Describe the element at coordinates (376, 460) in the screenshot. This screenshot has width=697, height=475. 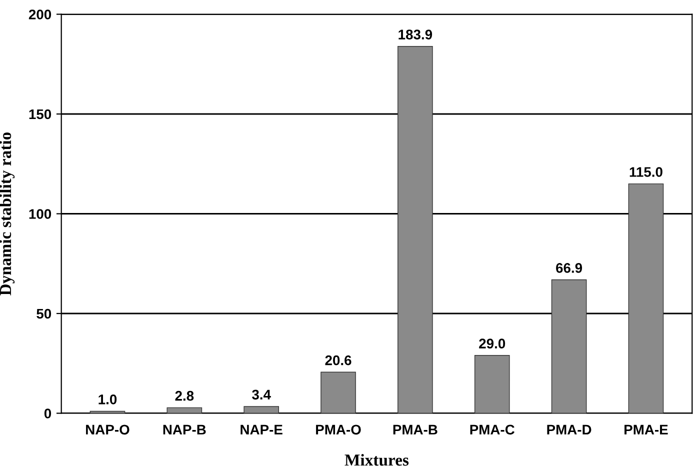
I see `x-axis-title: Mixtures` at that location.